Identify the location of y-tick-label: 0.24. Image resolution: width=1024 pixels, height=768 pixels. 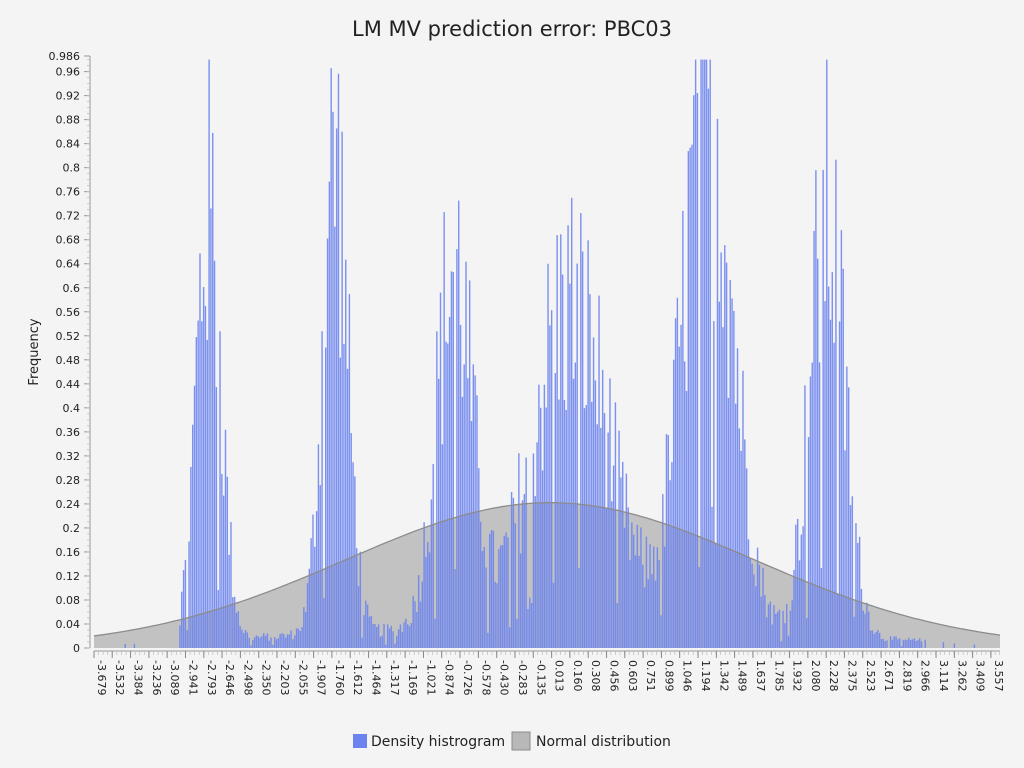
(68, 504).